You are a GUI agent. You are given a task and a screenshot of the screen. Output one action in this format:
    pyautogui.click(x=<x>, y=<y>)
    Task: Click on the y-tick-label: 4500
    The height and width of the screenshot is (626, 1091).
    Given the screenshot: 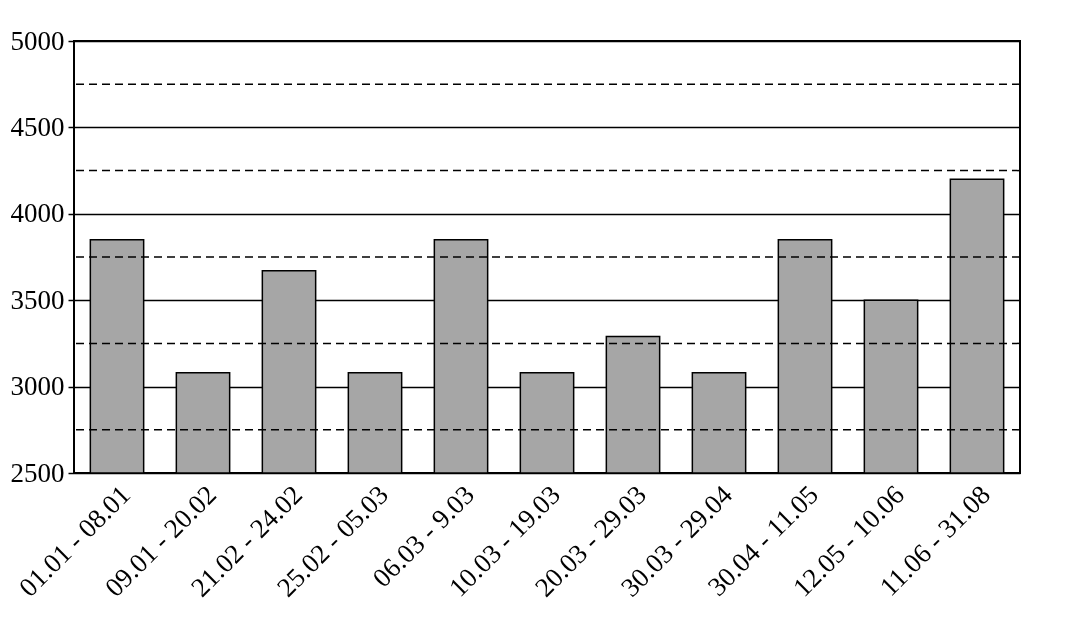 What is the action you would take?
    pyautogui.click(x=37, y=126)
    